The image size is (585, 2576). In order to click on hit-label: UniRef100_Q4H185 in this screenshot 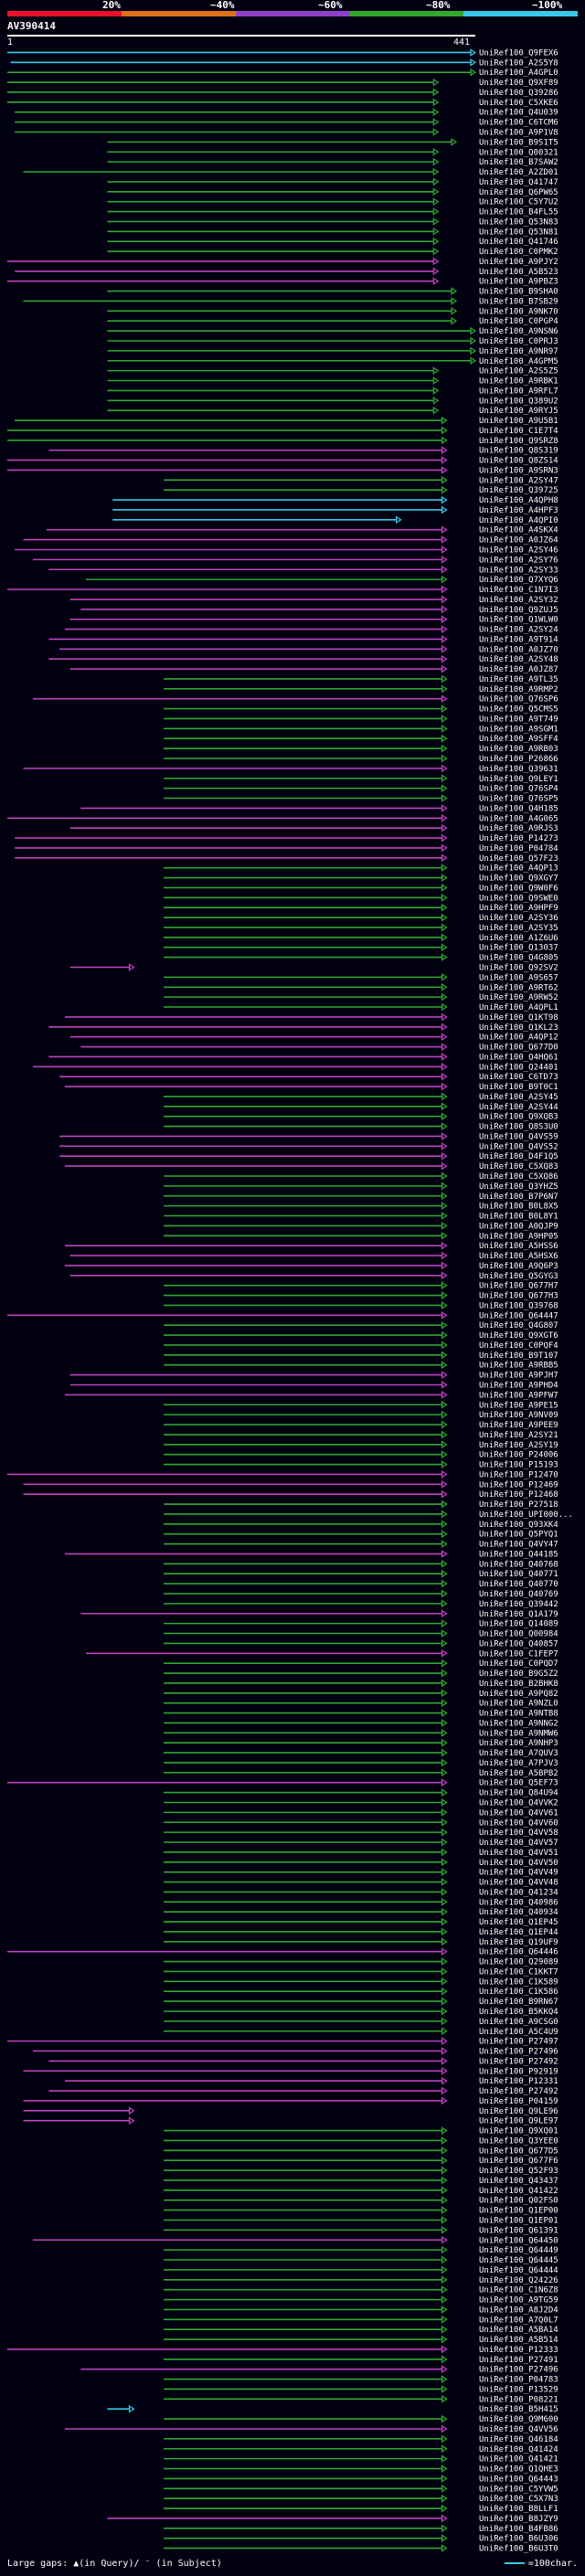, I will do `click(518, 808)`.